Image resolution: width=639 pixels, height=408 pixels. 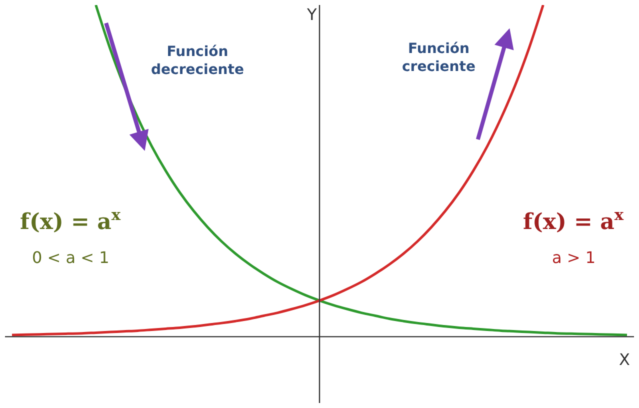 What do you see at coordinates (624, 359) in the screenshot?
I see `x-axis-title: X` at bounding box center [624, 359].